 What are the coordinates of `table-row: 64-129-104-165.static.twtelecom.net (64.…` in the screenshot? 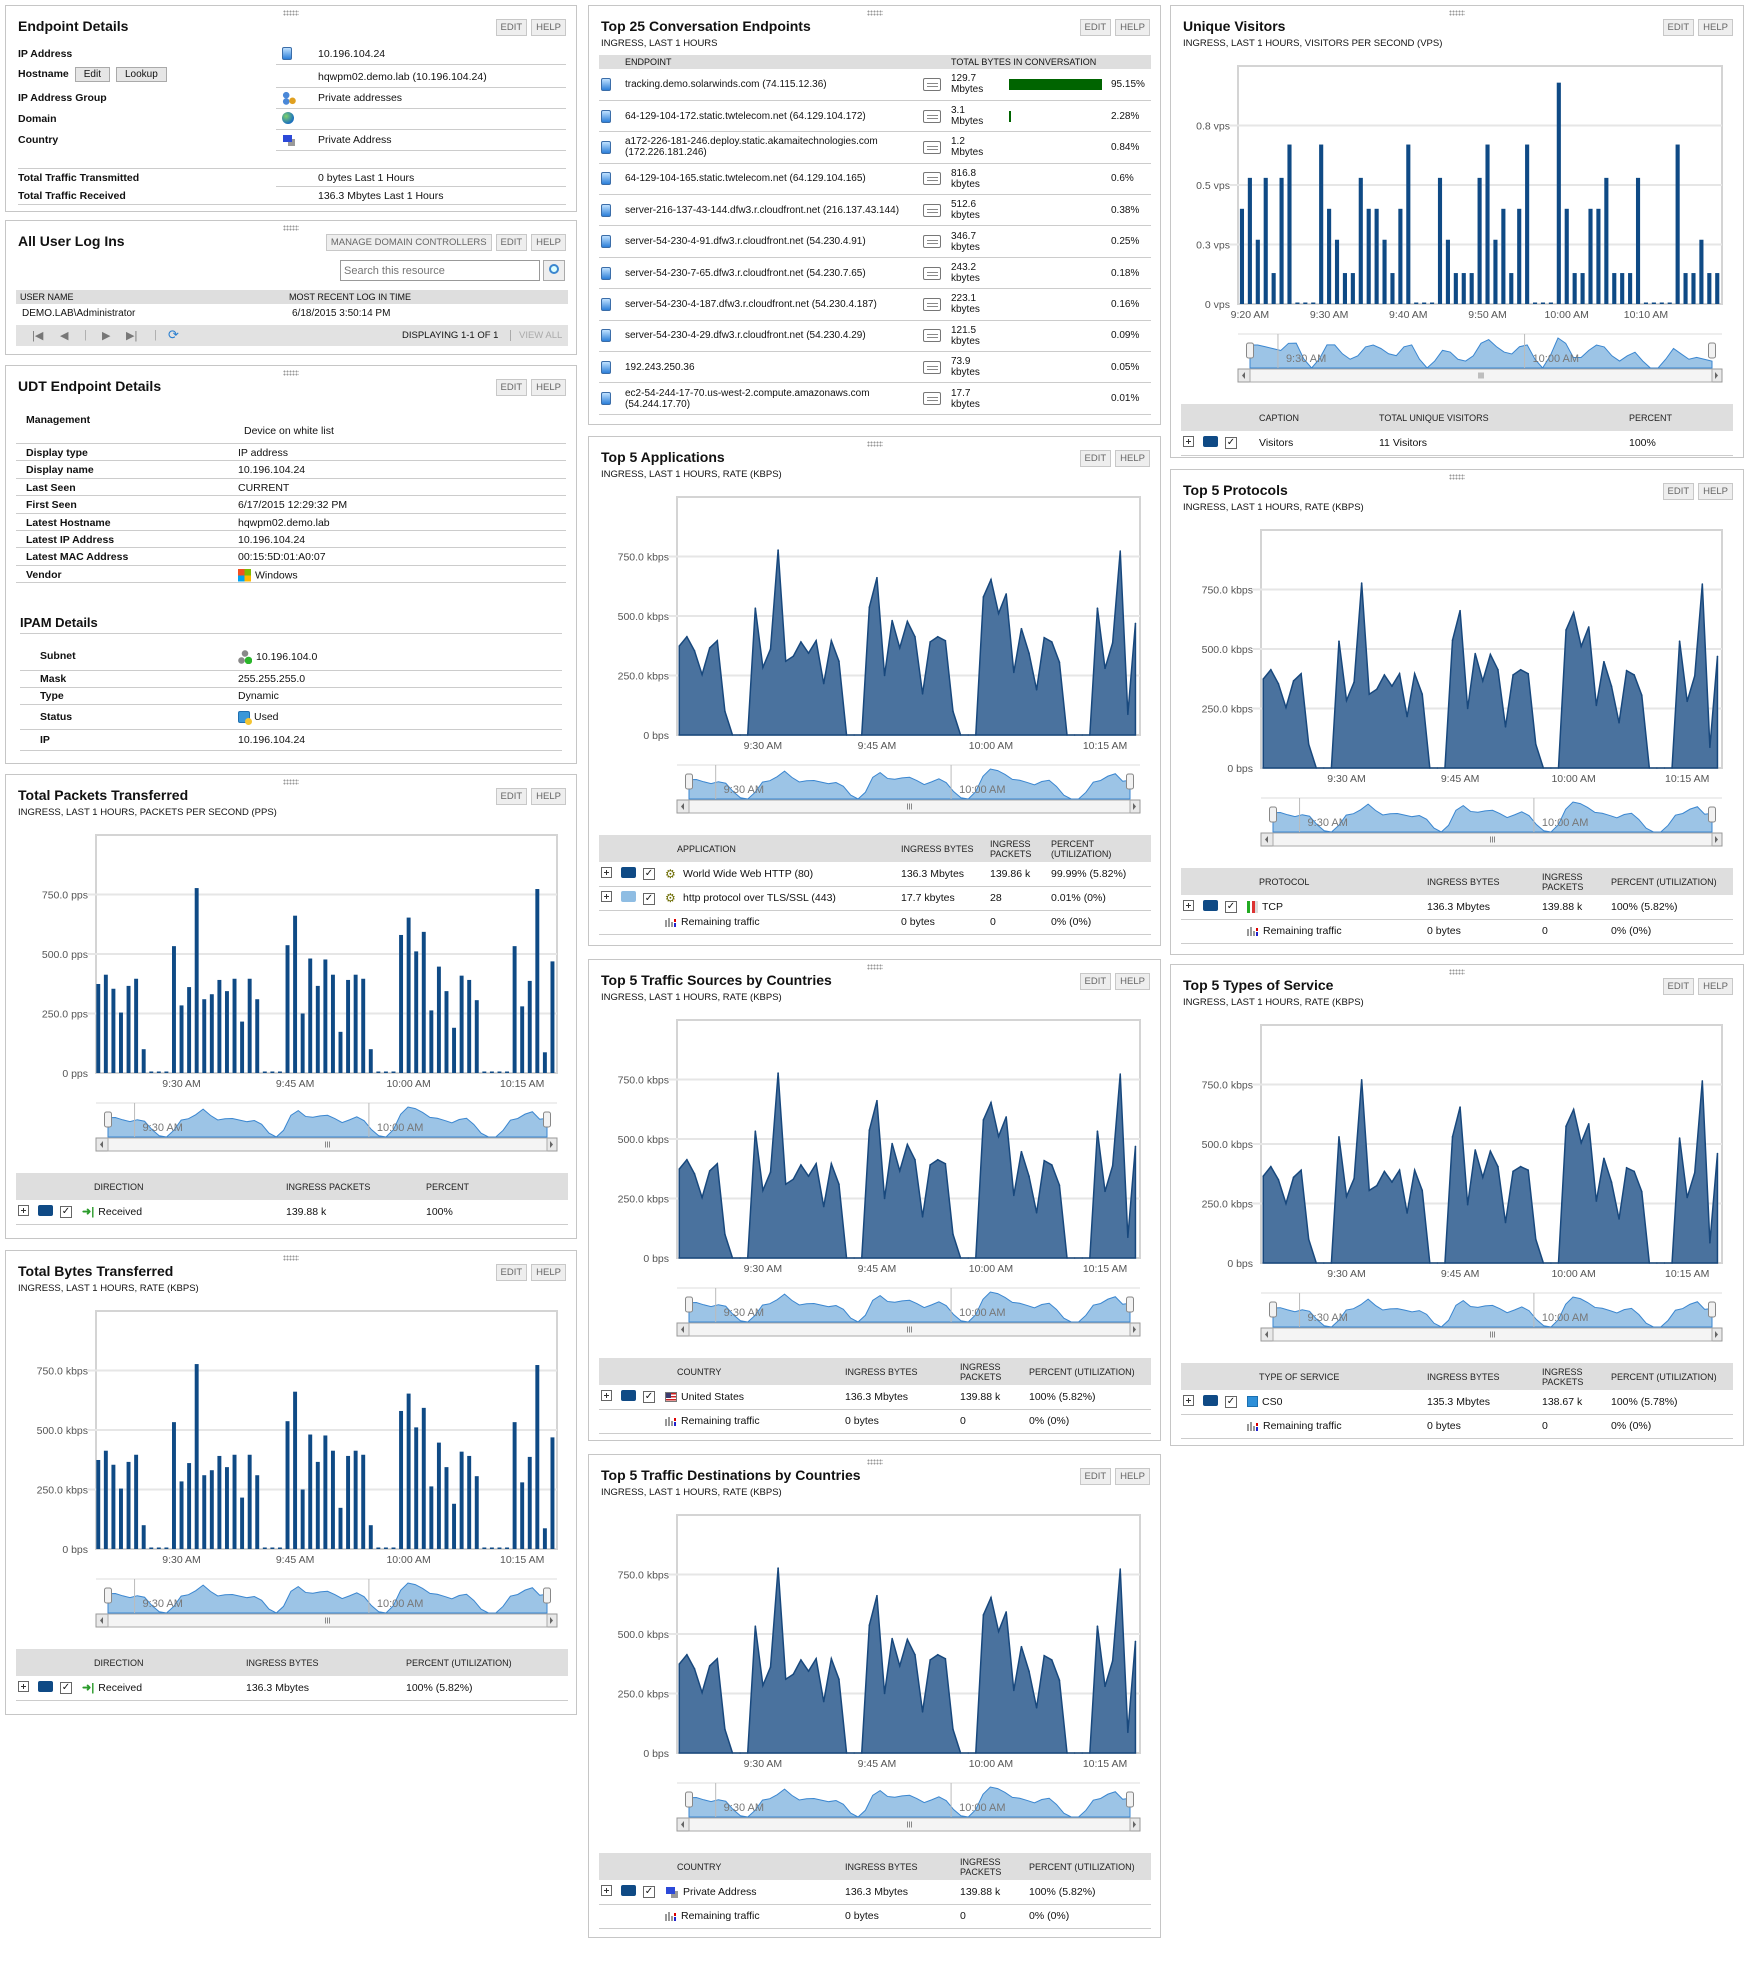 It's located at (875, 179).